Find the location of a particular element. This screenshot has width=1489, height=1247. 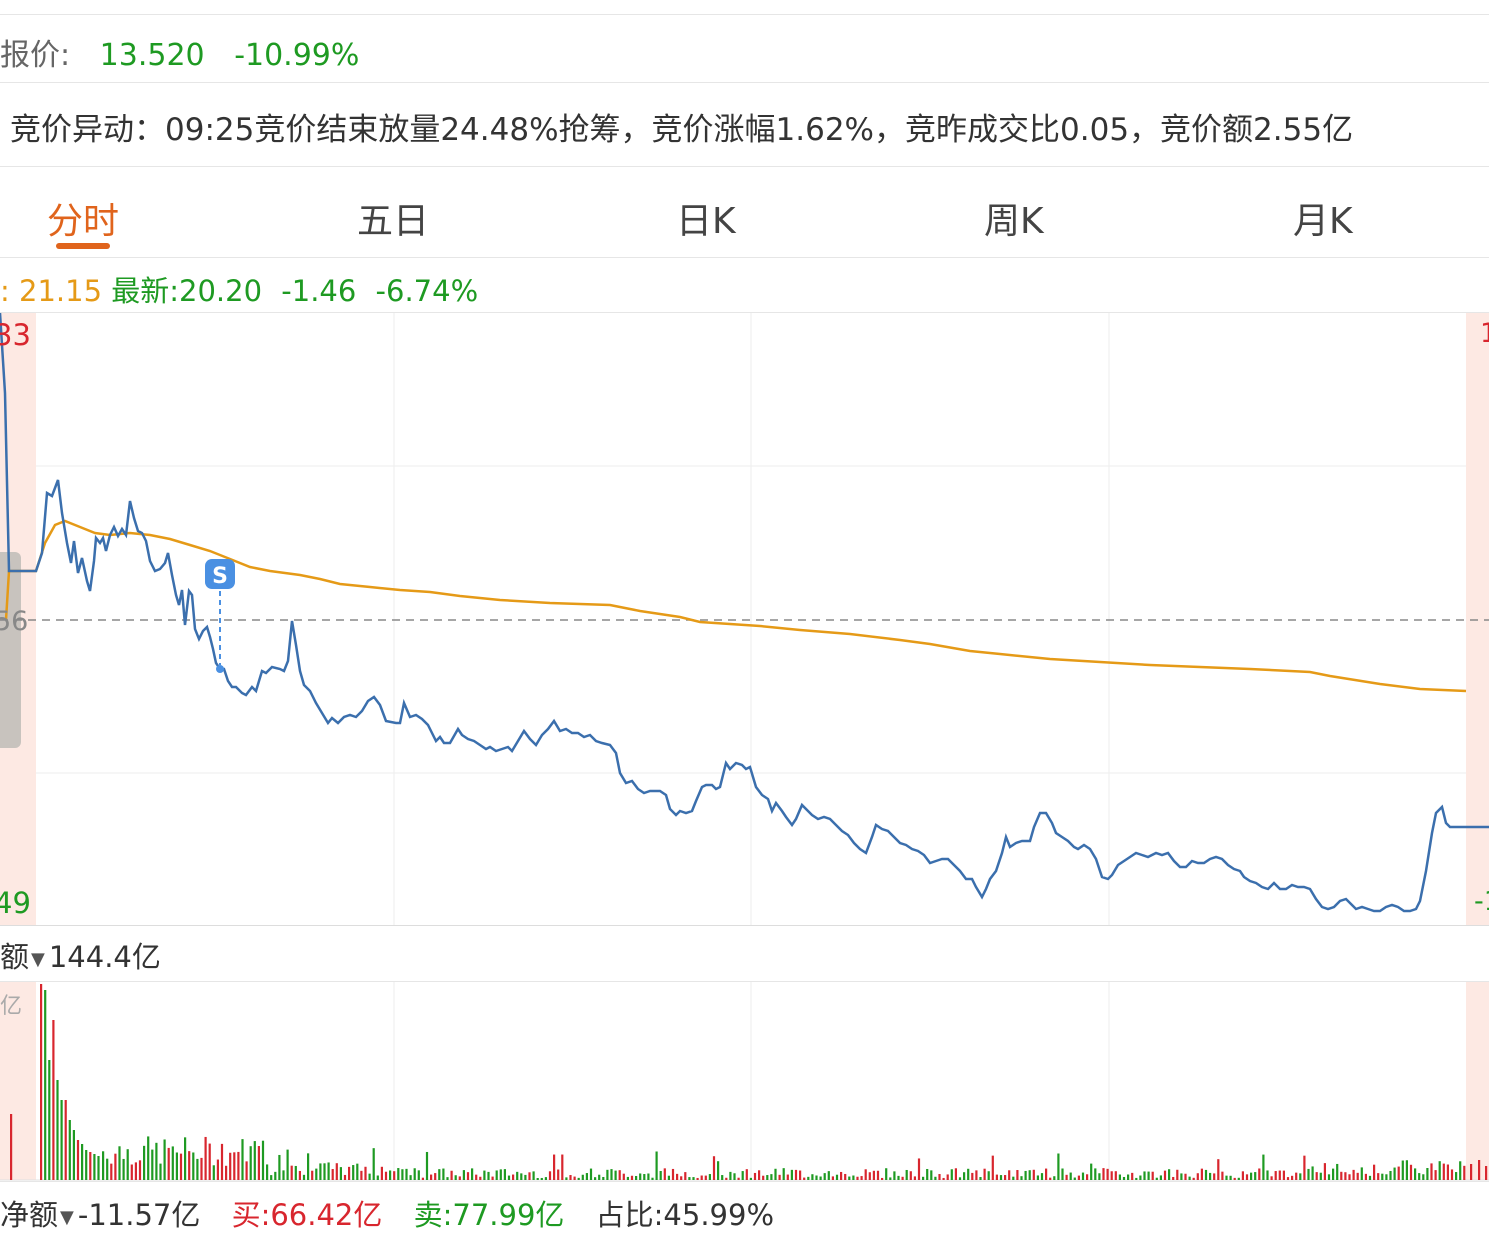

tab-intraday: 分时 is located at coordinates (83, 221).